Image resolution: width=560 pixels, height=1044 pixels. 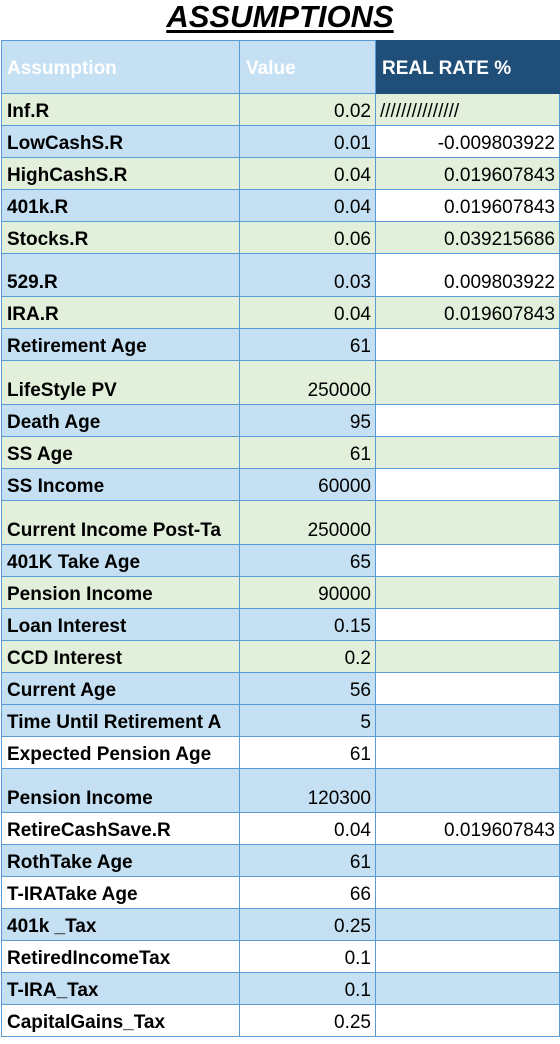 I want to click on value-cell: 95, so click(x=307, y=420).